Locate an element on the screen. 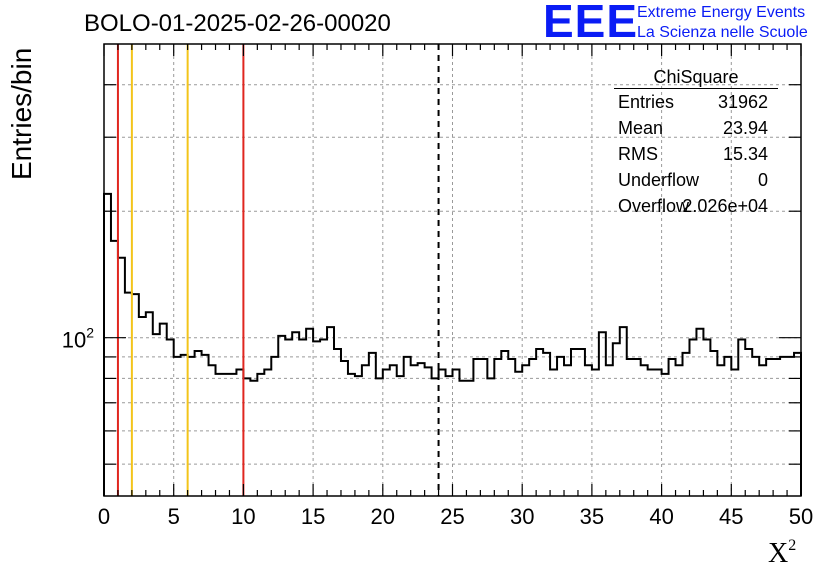 The width and height of the screenshot is (836, 572). x-tick-label: 40 is located at coordinates (661, 516).